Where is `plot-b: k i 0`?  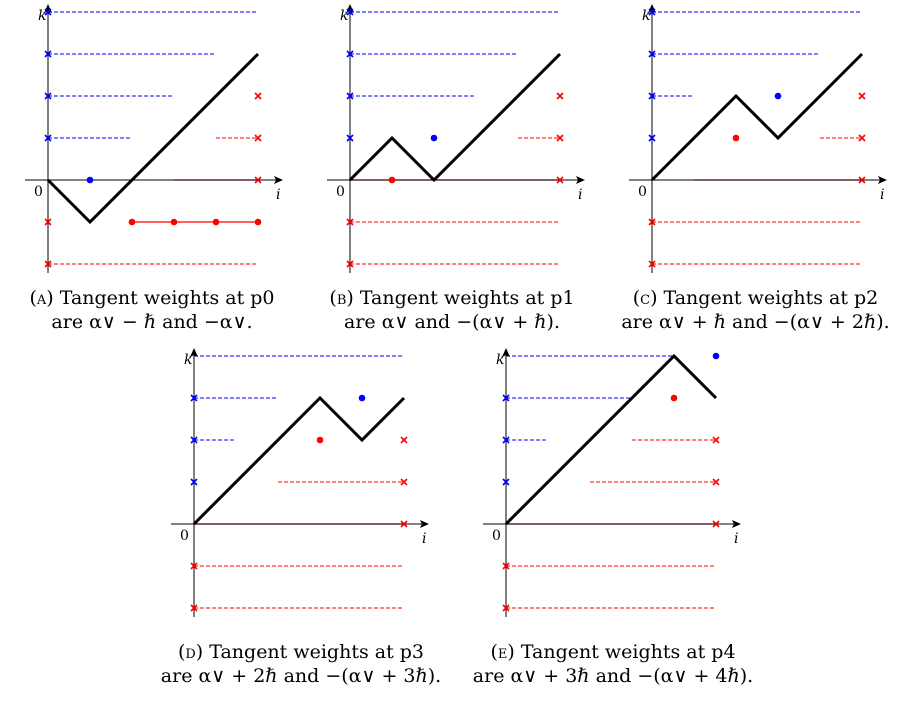 plot-b: k i 0 is located at coordinates (456, 138).